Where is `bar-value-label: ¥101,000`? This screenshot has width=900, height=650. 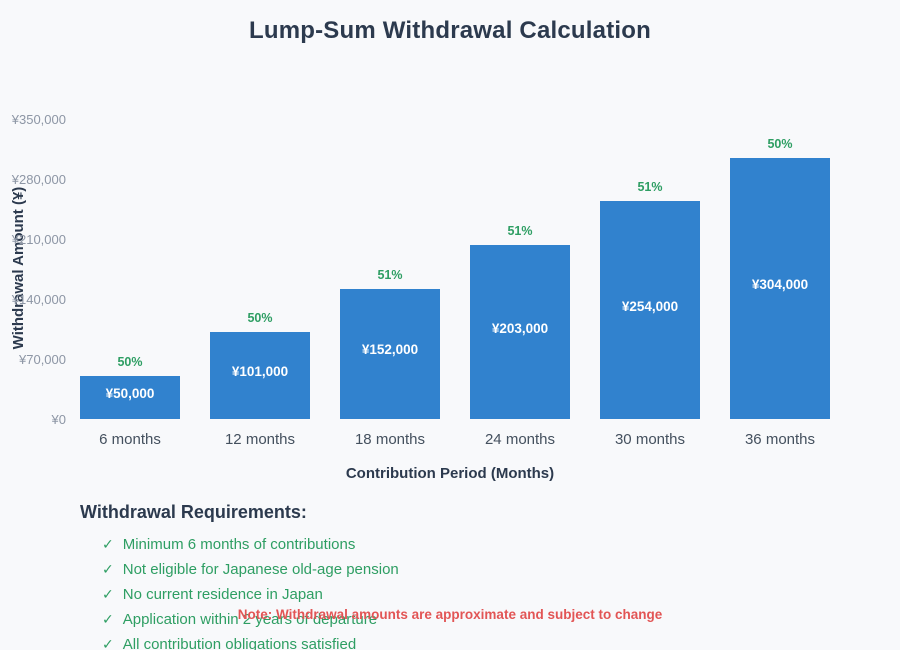
bar-value-label: ¥101,000 is located at coordinates (260, 372).